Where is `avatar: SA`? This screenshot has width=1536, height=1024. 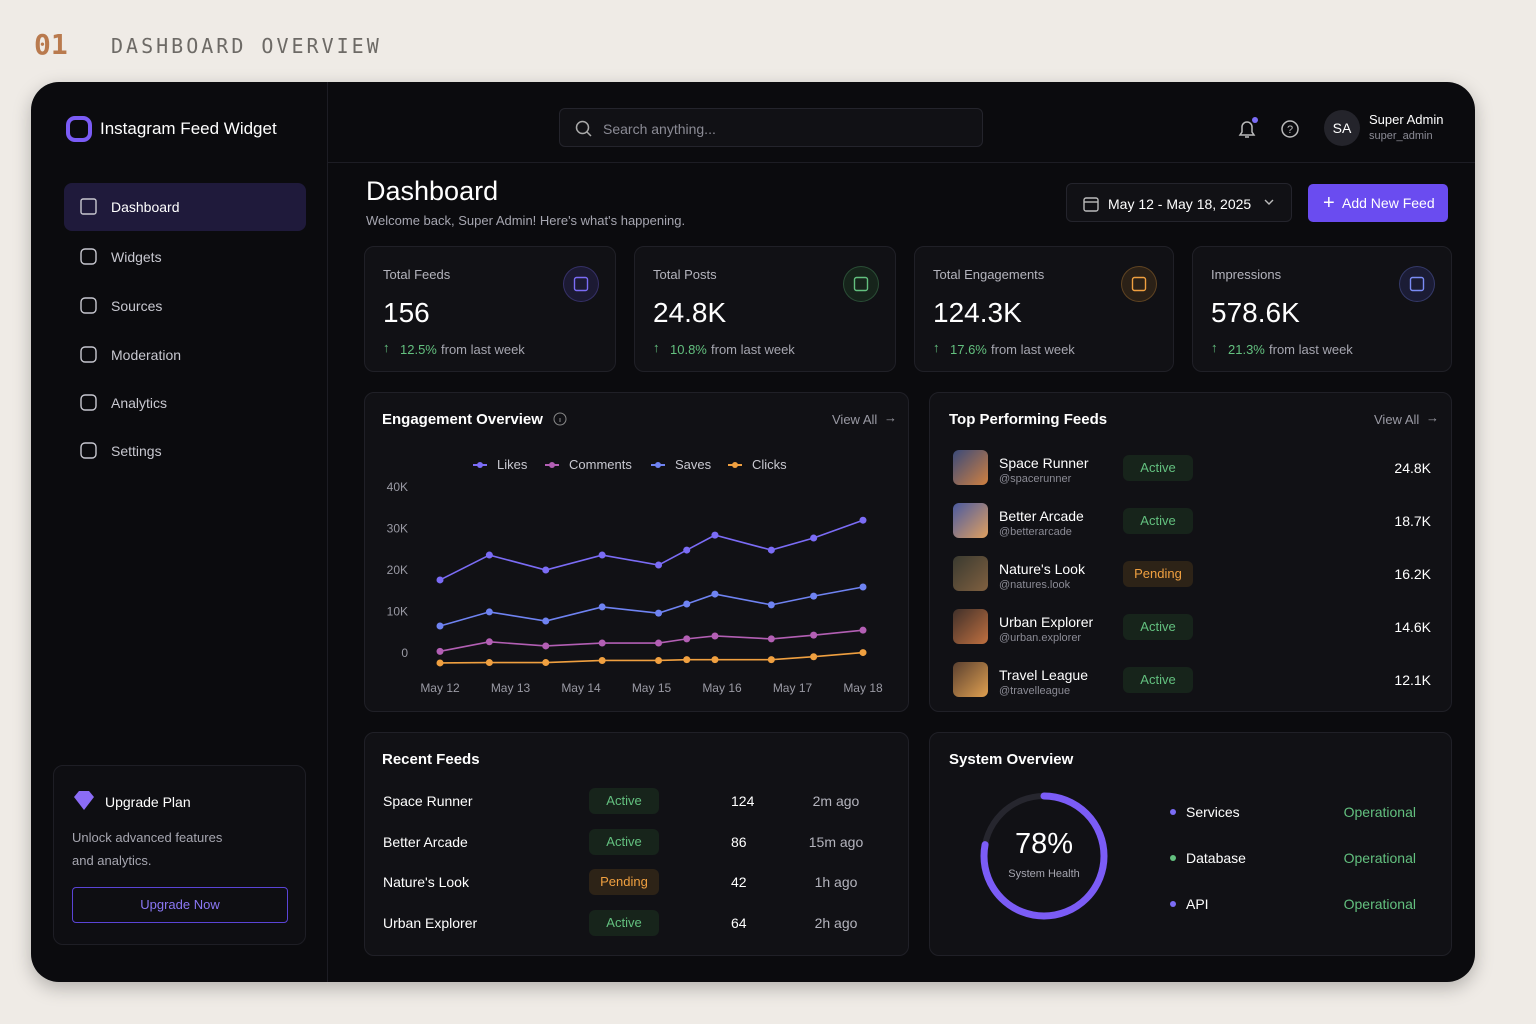 avatar: SA is located at coordinates (1342, 128).